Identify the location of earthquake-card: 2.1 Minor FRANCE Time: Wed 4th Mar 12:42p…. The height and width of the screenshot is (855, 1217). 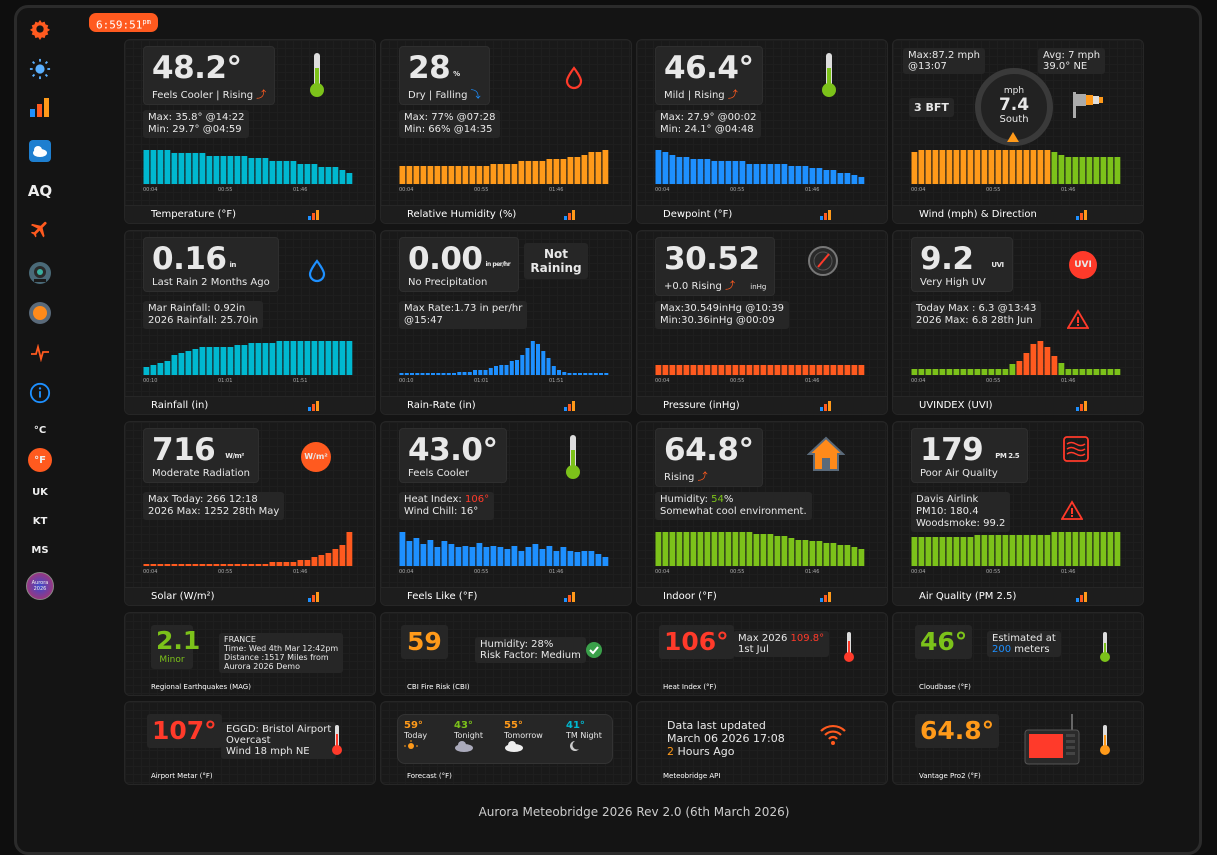
(250, 654).